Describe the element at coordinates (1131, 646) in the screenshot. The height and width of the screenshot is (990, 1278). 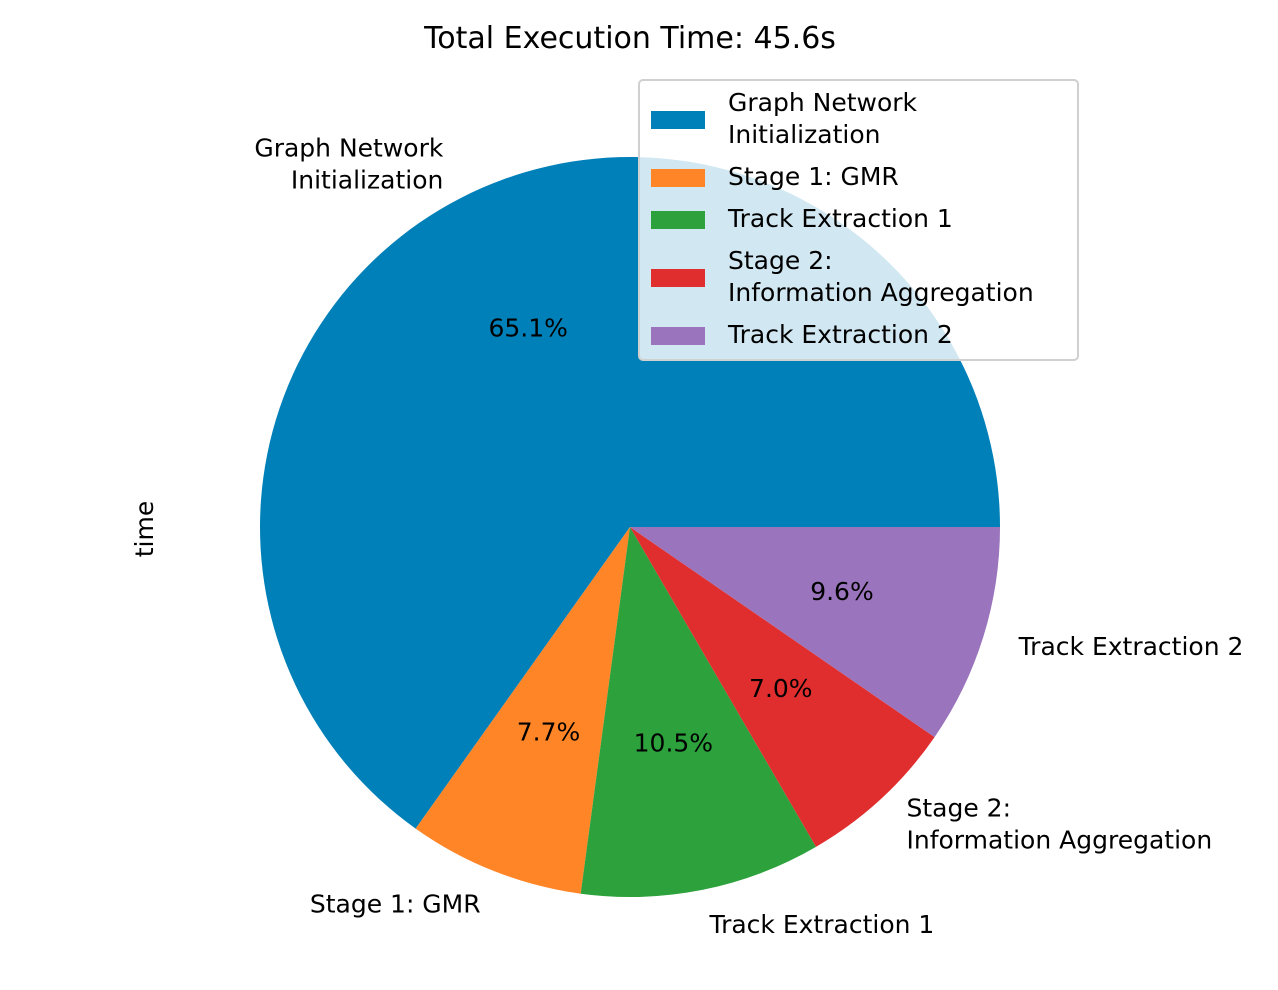
I see `slice-label-track-extraction-2: Track Extraction 2` at that location.